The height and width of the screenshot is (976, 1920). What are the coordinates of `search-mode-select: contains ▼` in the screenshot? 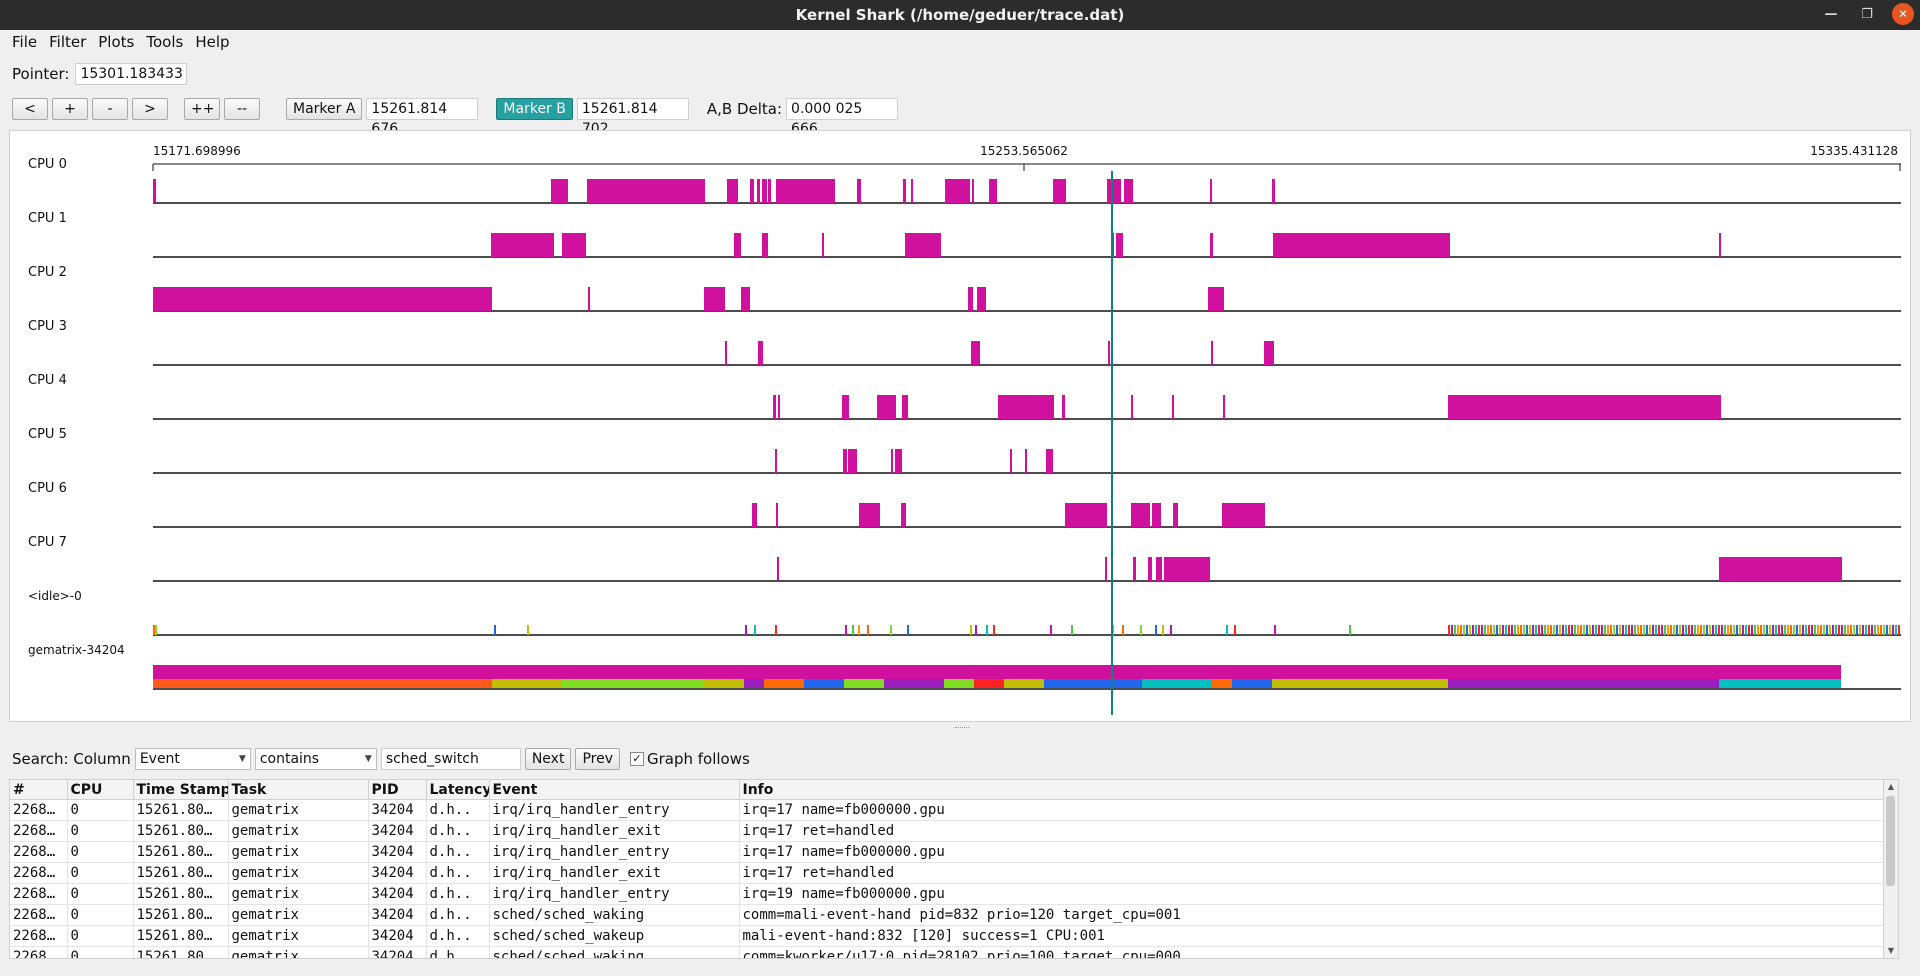 It's located at (315, 759).